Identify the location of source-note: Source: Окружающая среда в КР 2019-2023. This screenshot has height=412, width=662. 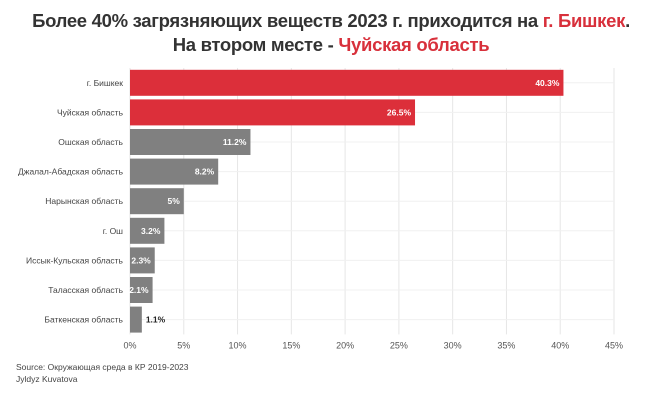
(102, 367).